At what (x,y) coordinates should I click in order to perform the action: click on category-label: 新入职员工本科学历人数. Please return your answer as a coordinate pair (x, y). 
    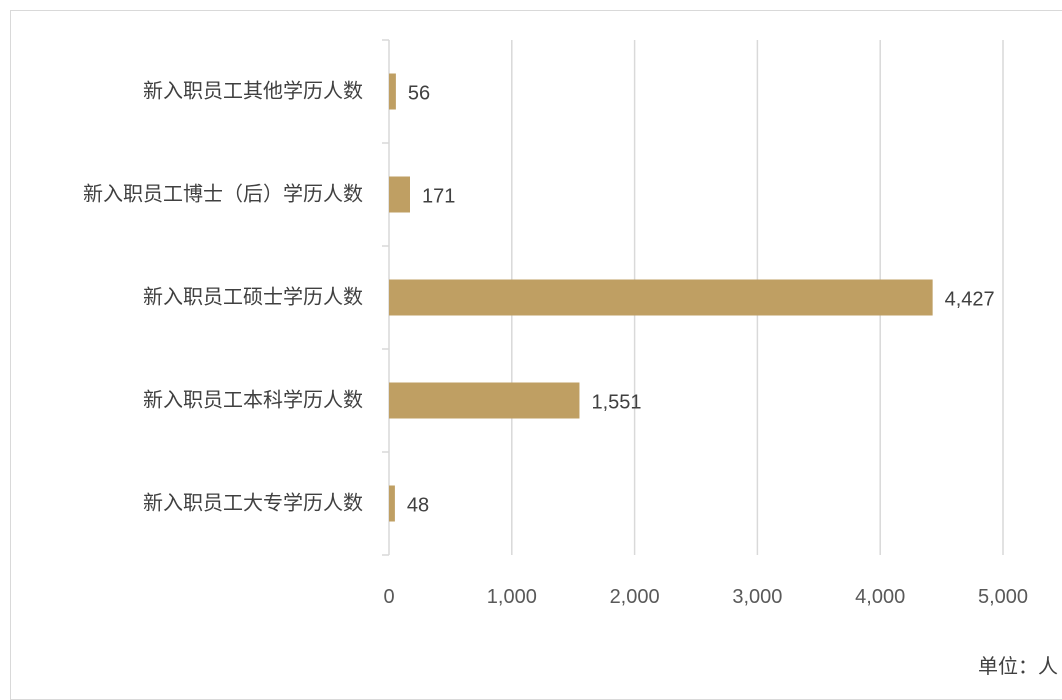
    Looking at the image, I should click on (253, 400).